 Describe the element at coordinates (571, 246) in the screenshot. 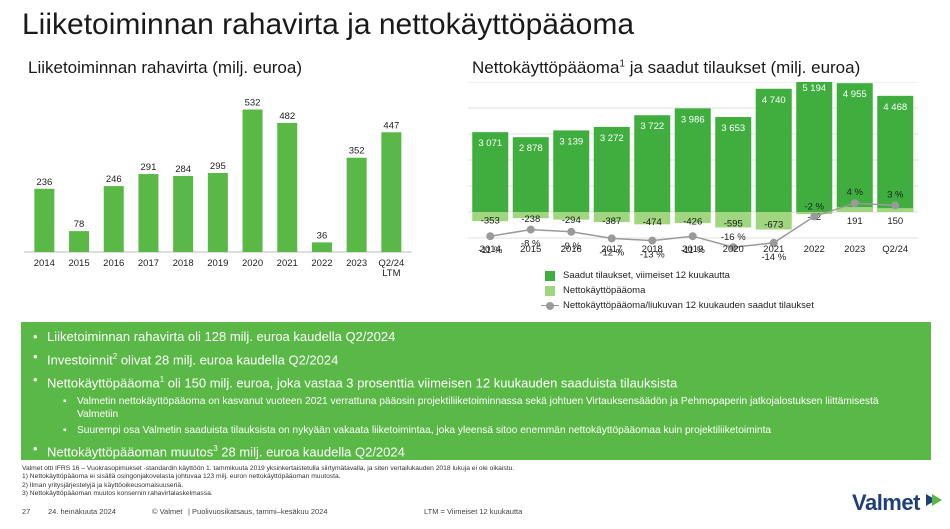

I see `ratio-value-label: -9 %` at that location.